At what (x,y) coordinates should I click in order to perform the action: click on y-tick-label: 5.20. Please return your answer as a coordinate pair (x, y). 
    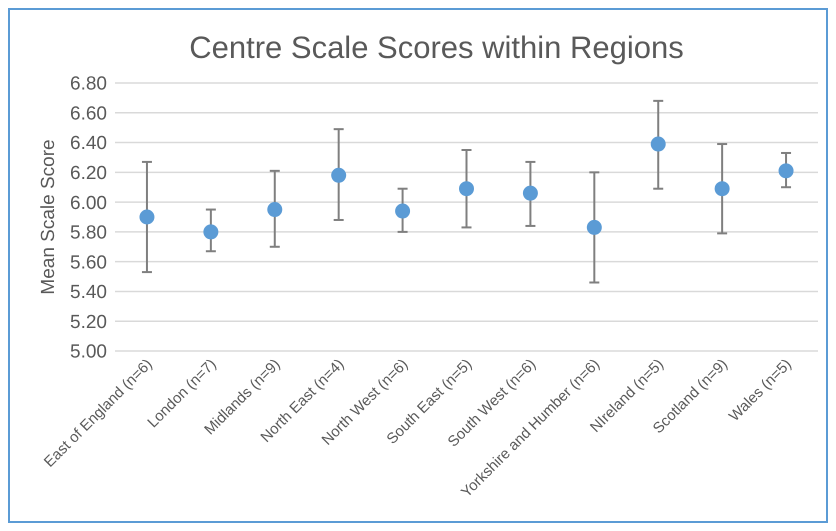
    Looking at the image, I should click on (88, 322).